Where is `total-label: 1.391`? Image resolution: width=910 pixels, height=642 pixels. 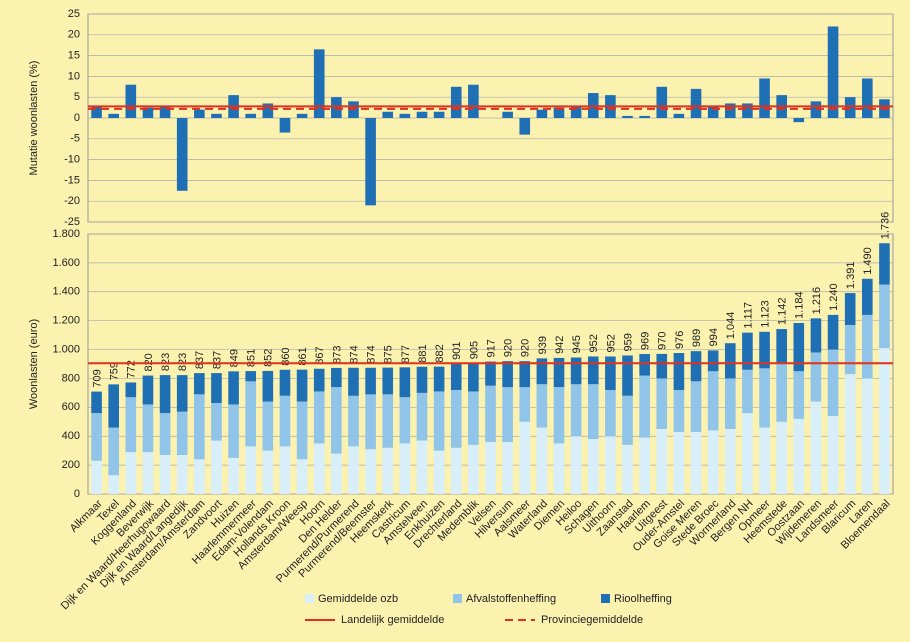
total-label: 1.391 is located at coordinates (851, 276).